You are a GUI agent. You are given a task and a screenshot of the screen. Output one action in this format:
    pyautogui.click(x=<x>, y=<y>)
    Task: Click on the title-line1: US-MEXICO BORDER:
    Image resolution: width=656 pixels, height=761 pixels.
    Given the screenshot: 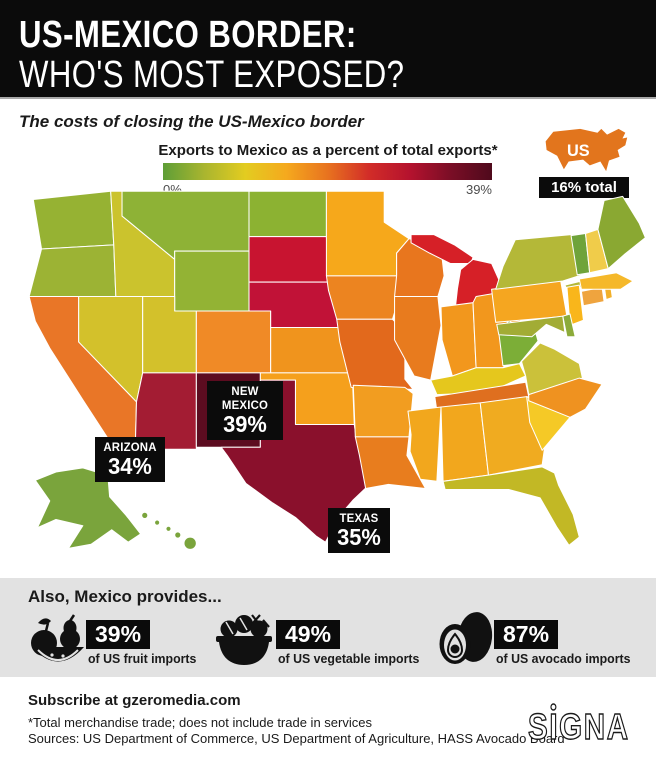 What is the action you would take?
    pyautogui.click(x=225, y=35)
    